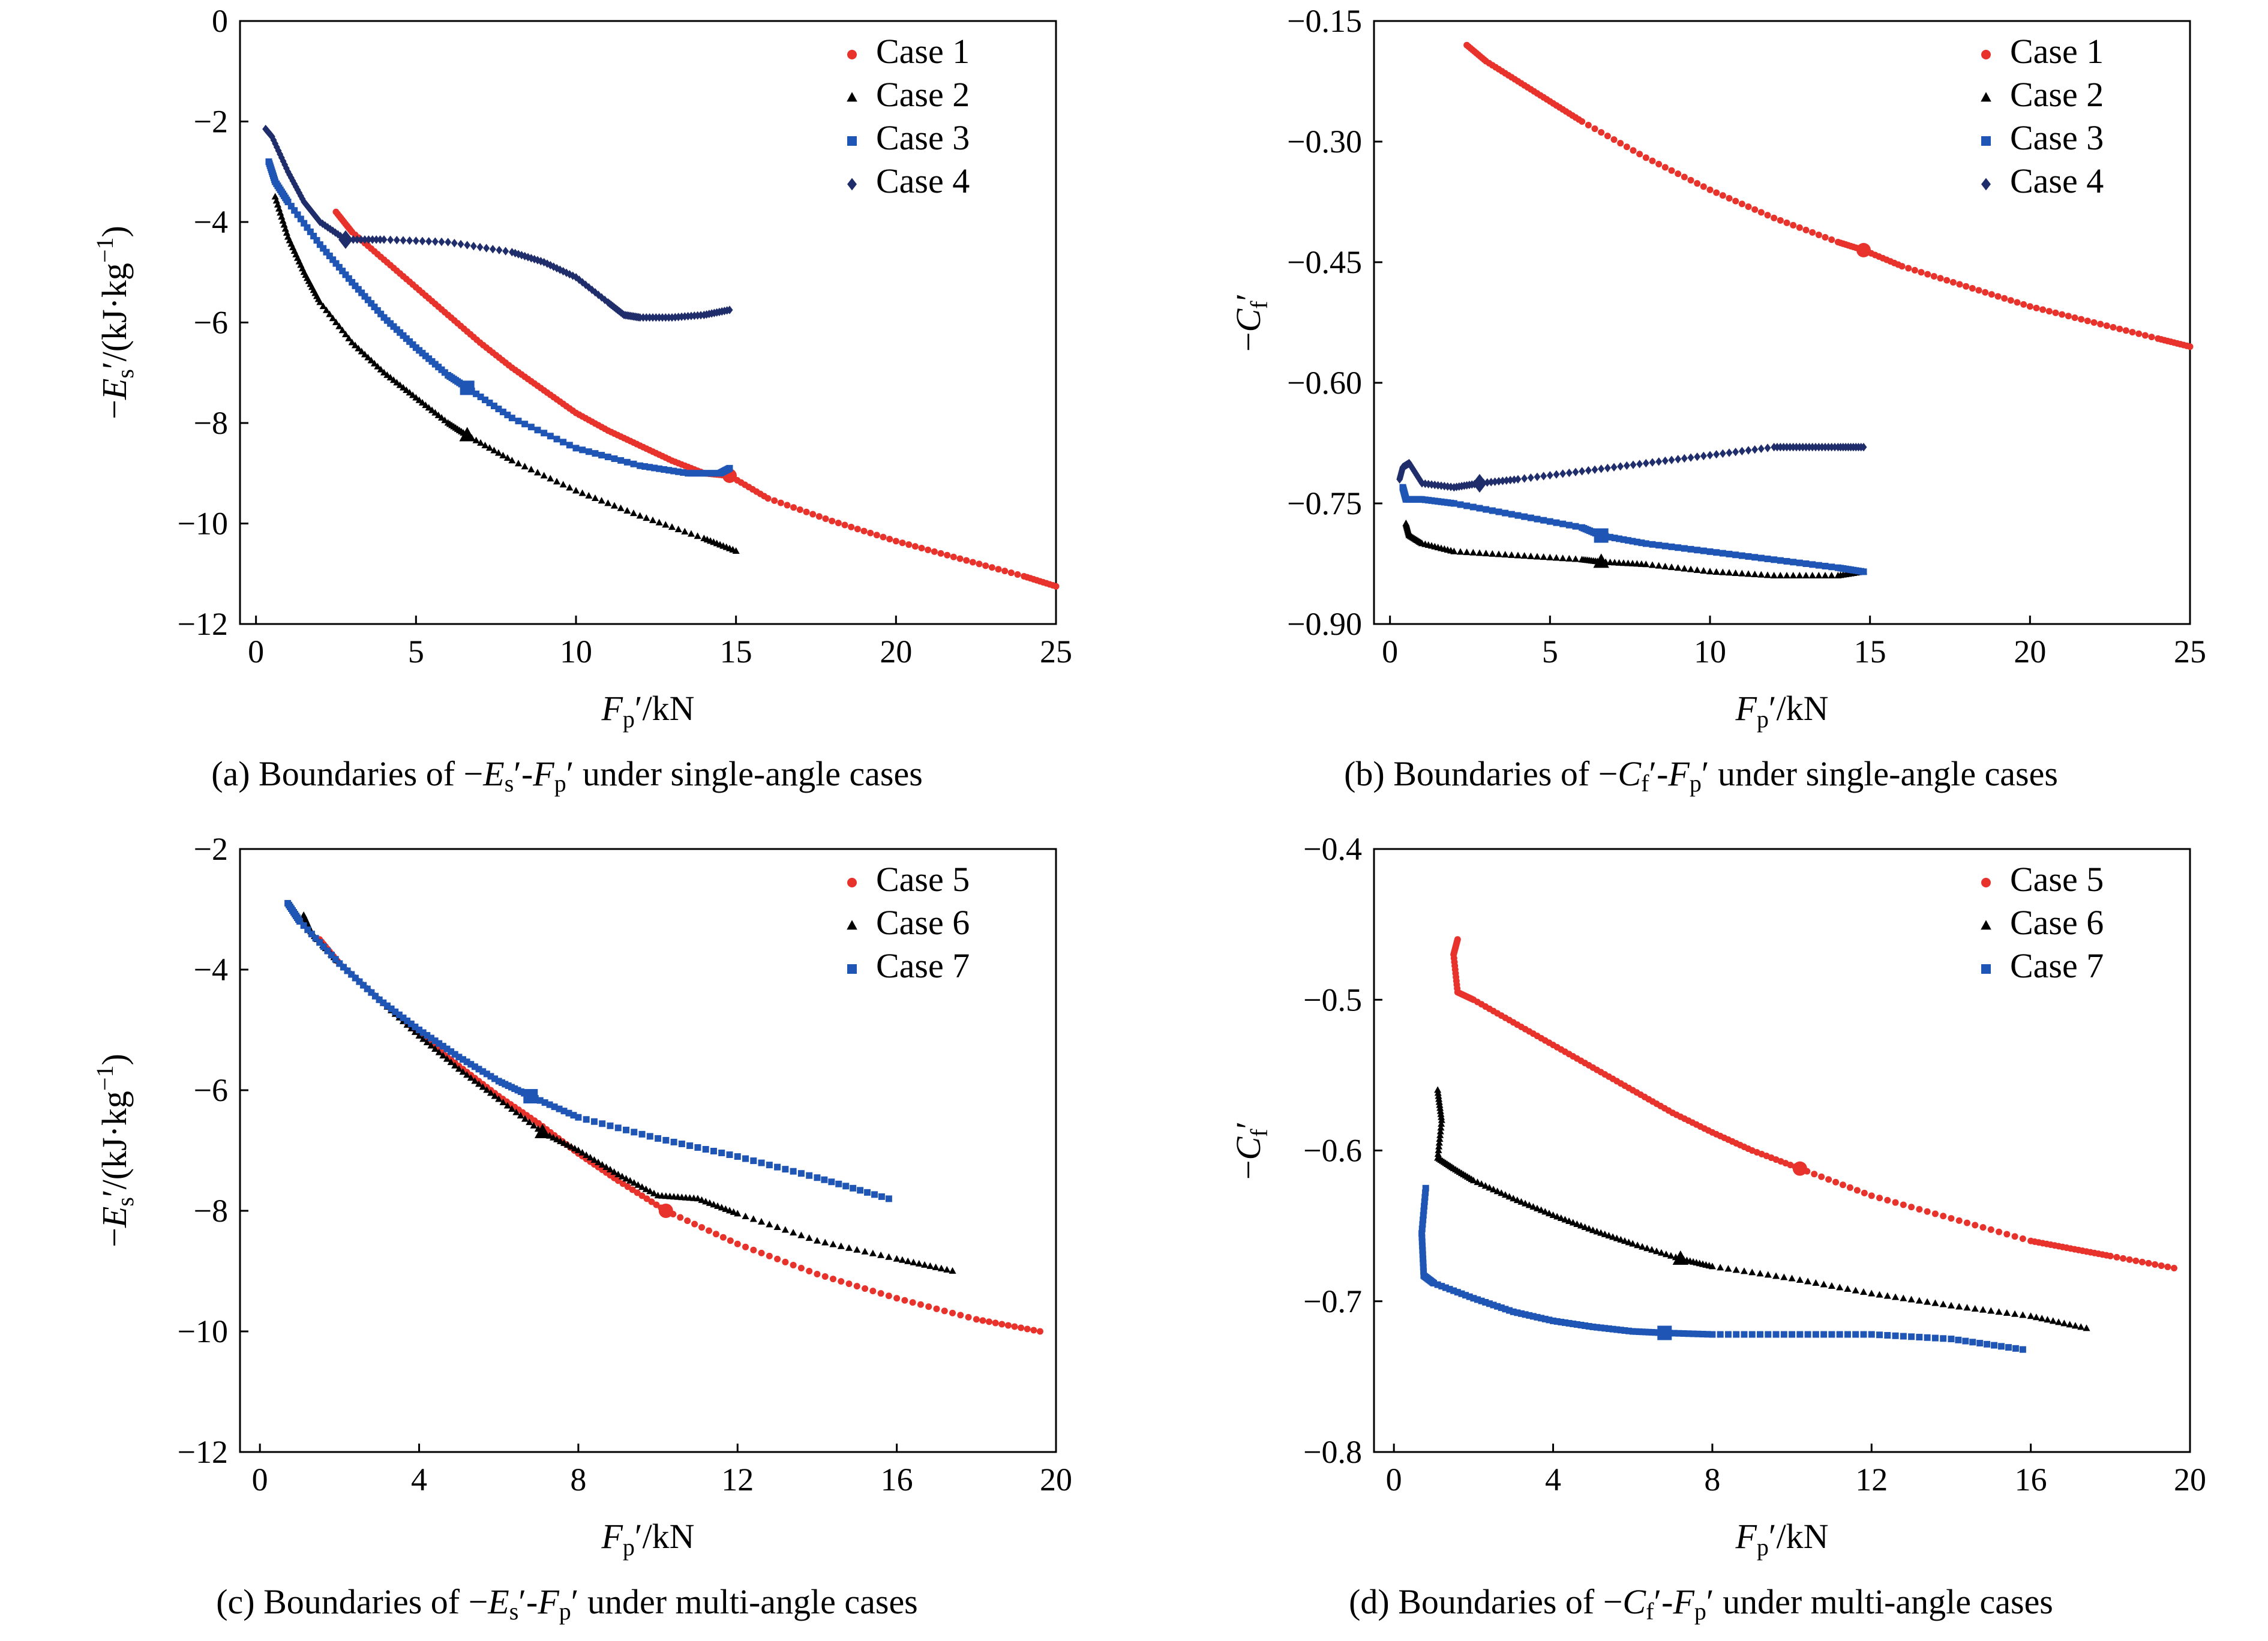 Image resolution: width=2268 pixels, height=1641 pixels. What do you see at coordinates (1634, 1602) in the screenshot?
I see `caption-d-y: C` at bounding box center [1634, 1602].